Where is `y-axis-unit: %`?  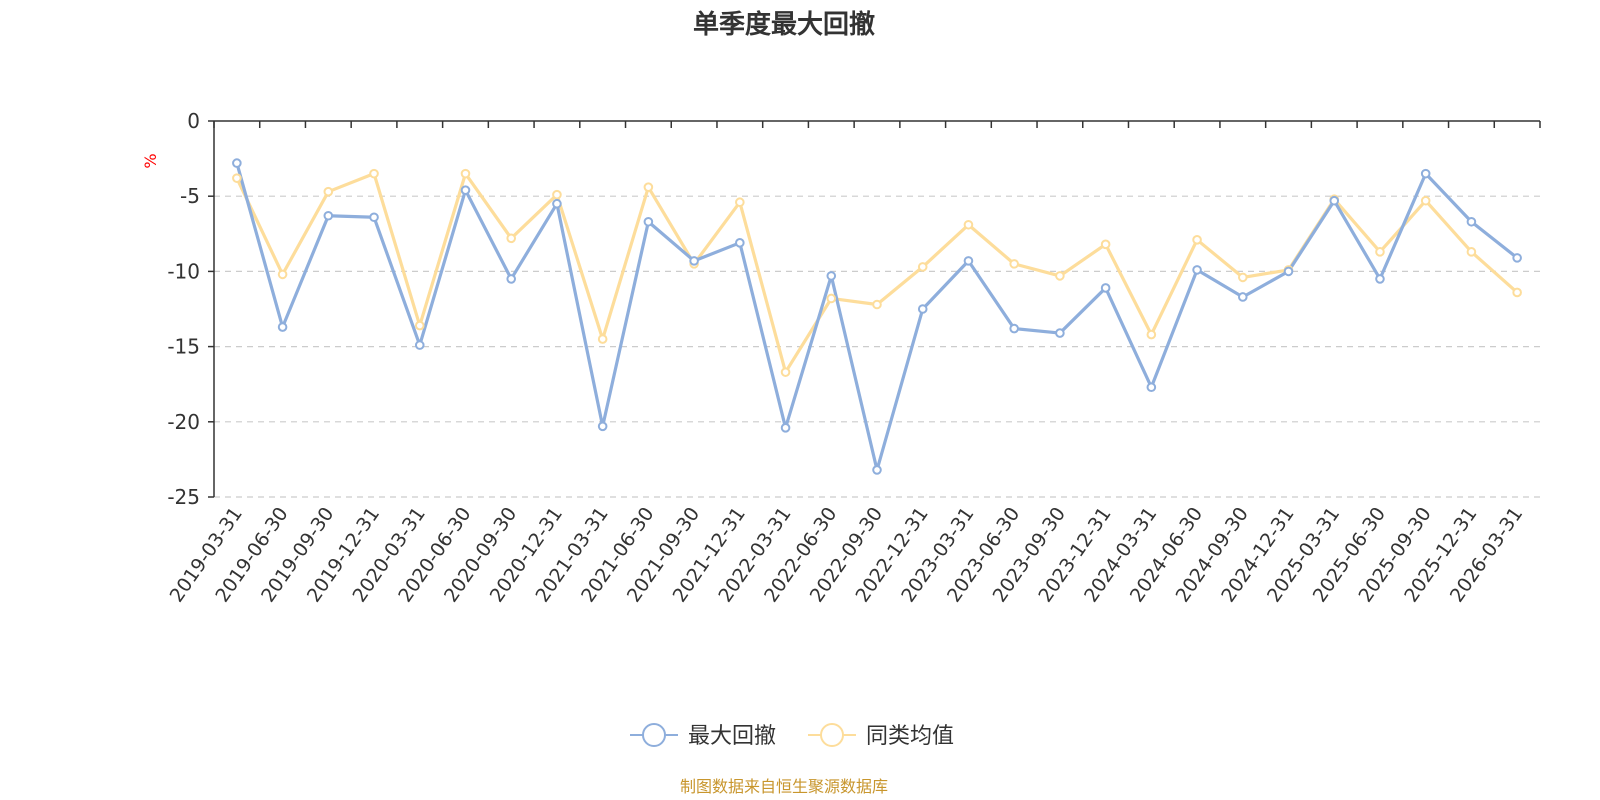 y-axis-unit: % is located at coordinates (150, 160).